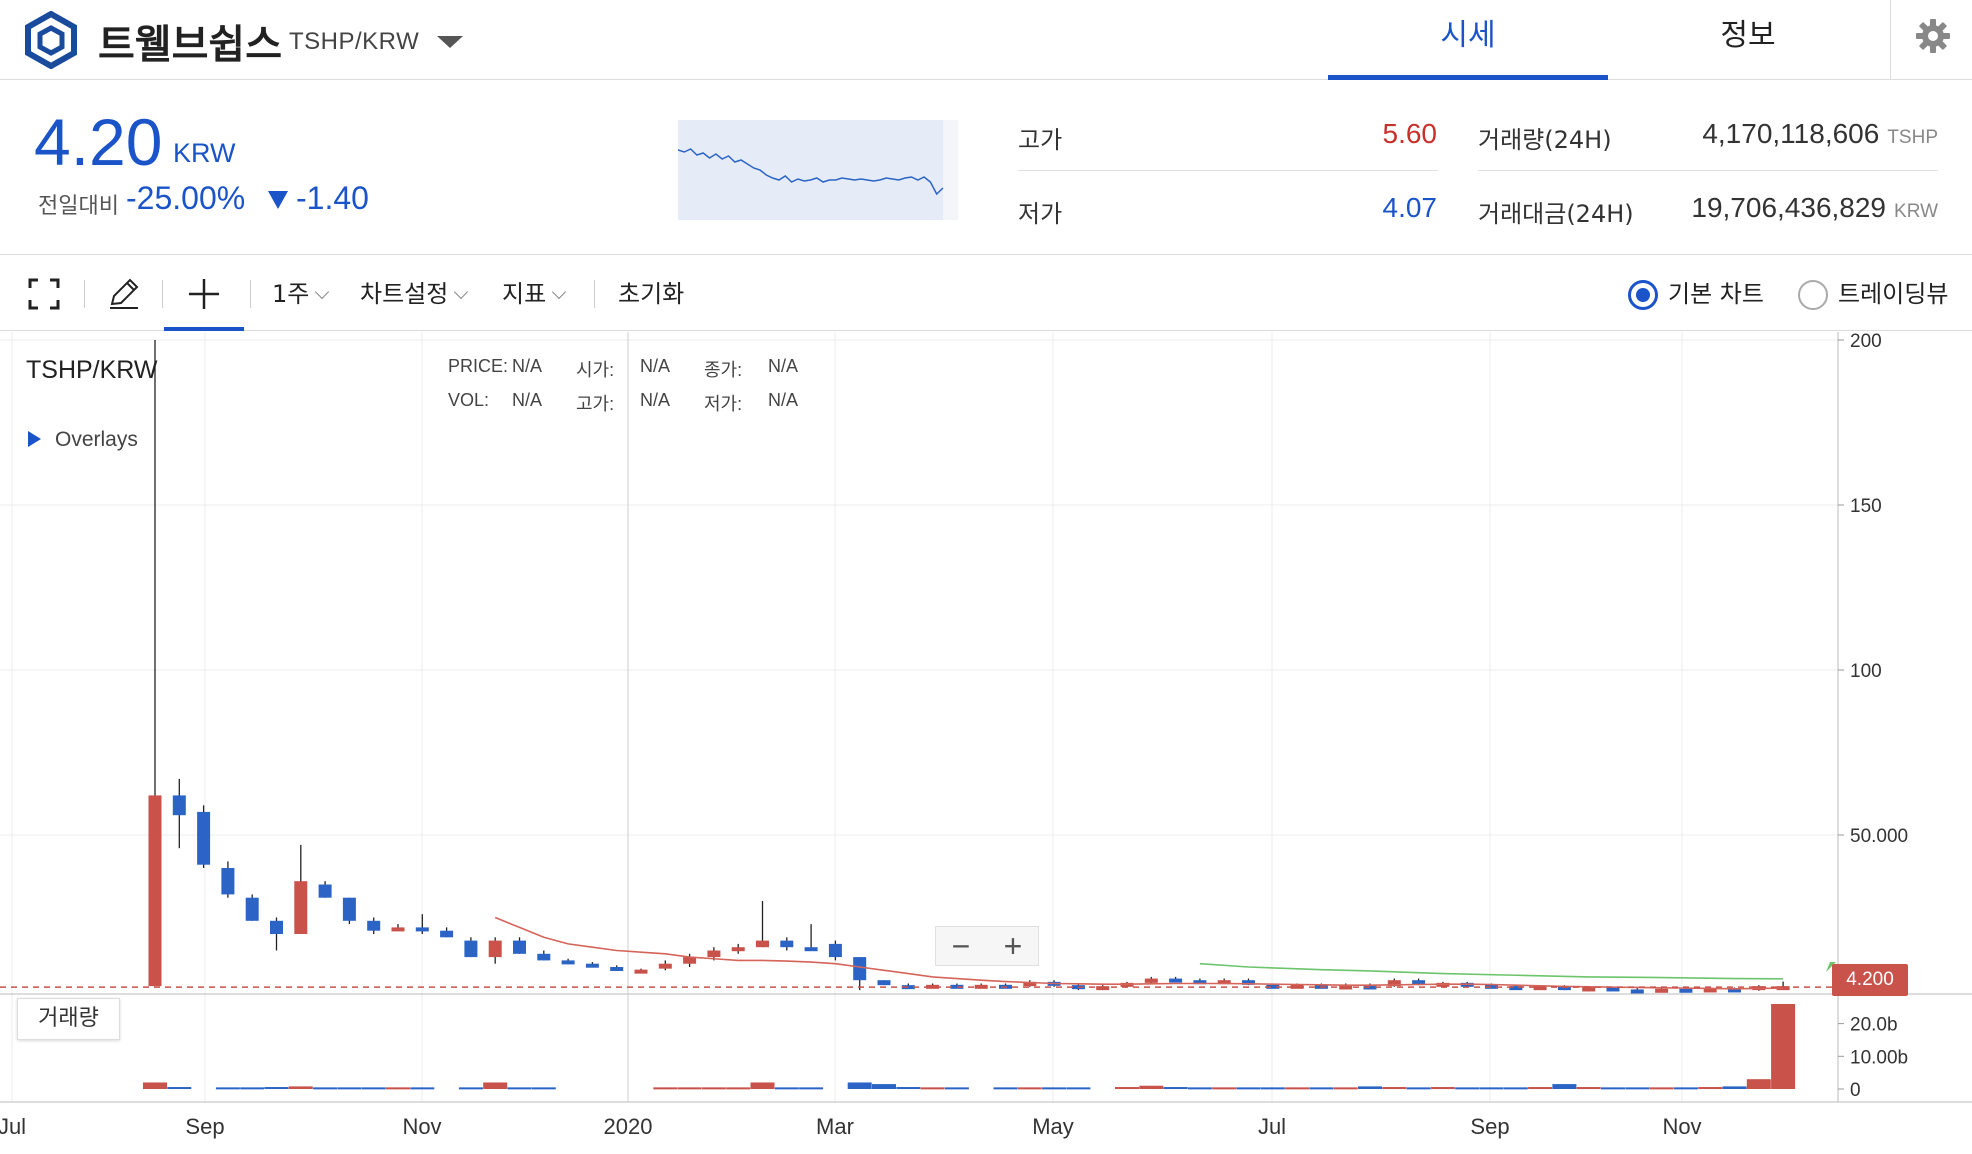 This screenshot has height=1154, width=1972. Describe the element at coordinates (1468, 40) in the screenshot. I see `tab-market: 시세` at that location.